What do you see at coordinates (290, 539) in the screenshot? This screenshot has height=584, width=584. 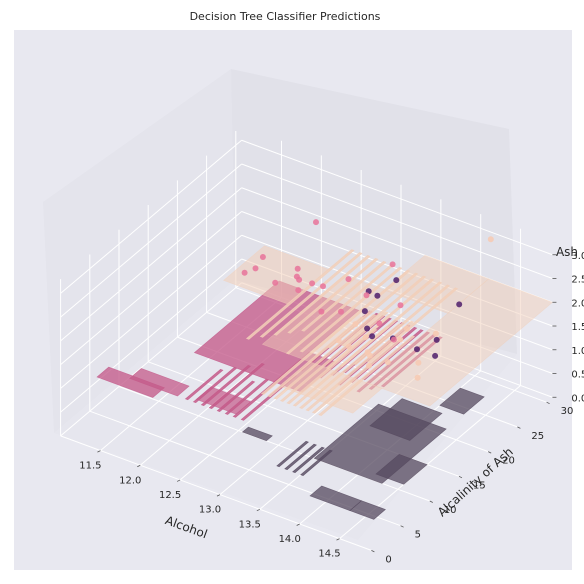 I see `x-tick-label: 14.0` at bounding box center [290, 539].